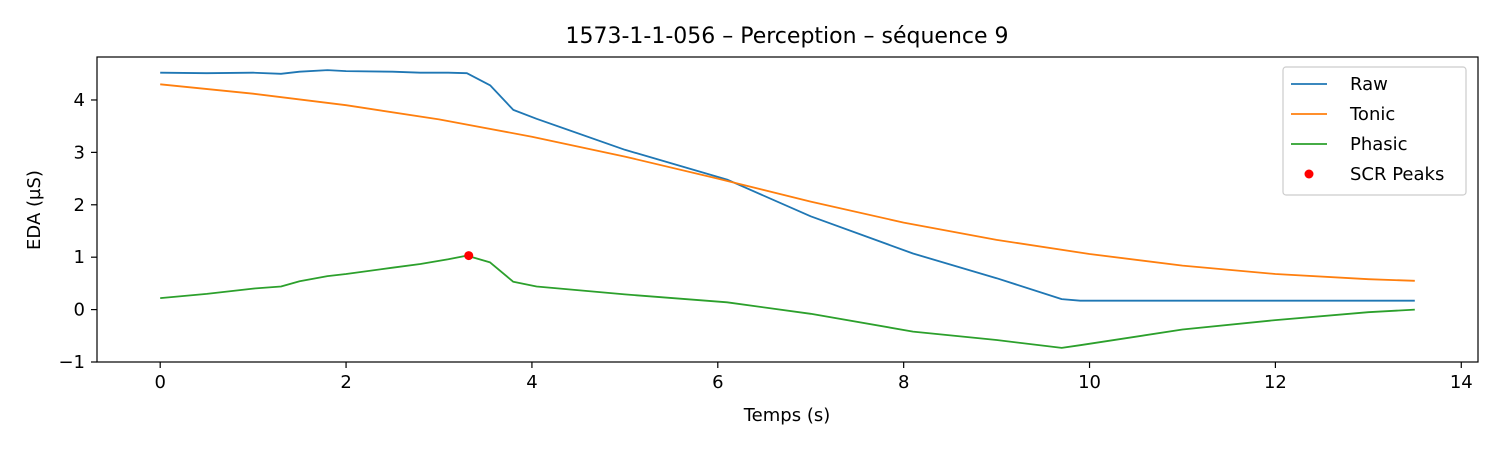 The image size is (1500, 450). What do you see at coordinates (531, 382) in the screenshot?
I see `x-tick-label: 4` at bounding box center [531, 382].